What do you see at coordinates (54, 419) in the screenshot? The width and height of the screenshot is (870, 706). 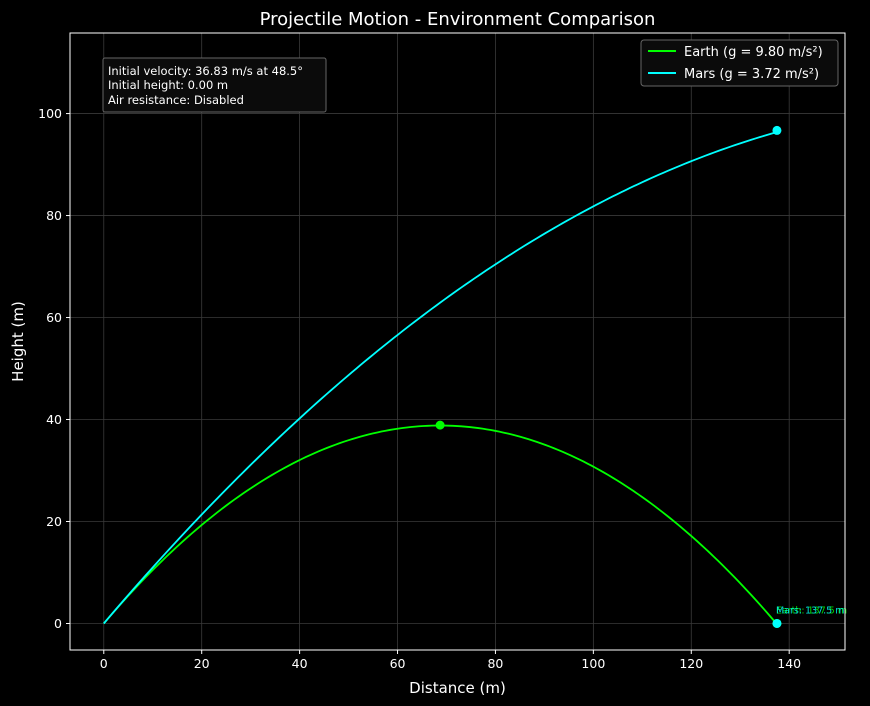 I see `y-tick-label: 40` at bounding box center [54, 419].